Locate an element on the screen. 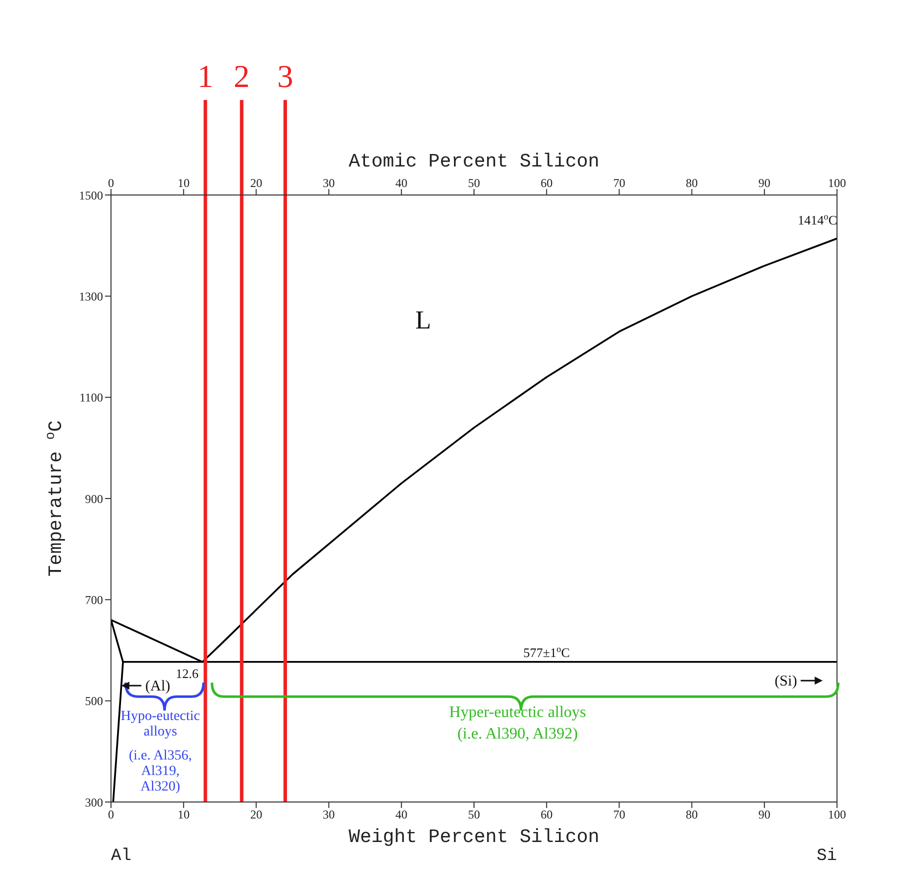 This screenshot has height=872, width=909. y-tick-label: 1300 is located at coordinates (91, 296).